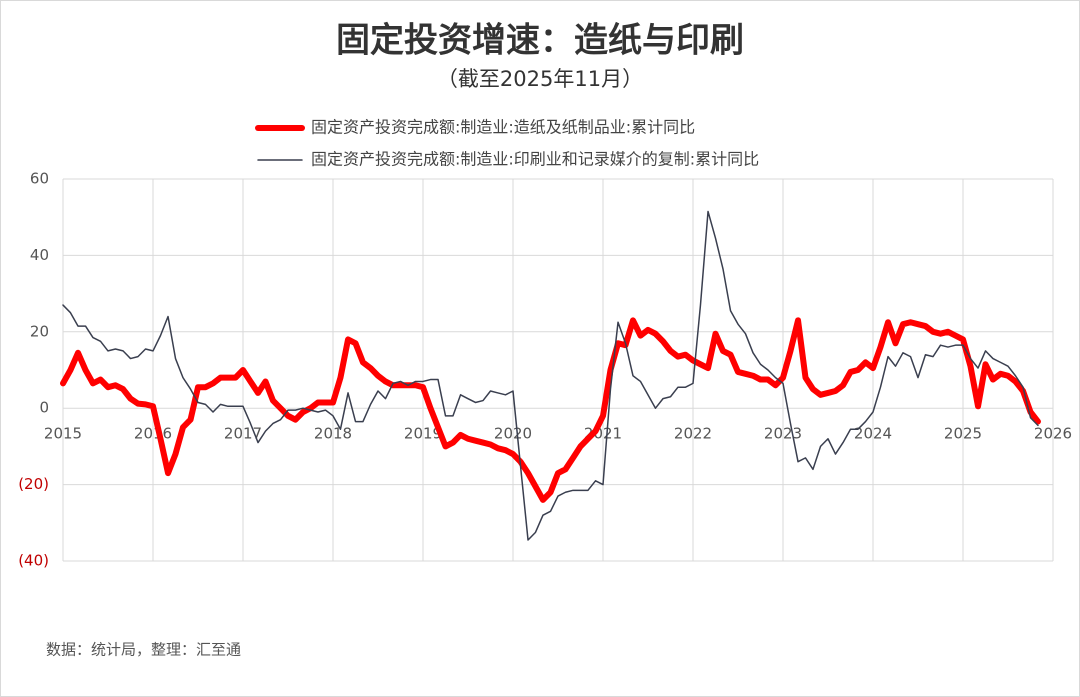 The image size is (1080, 697). What do you see at coordinates (1053, 434) in the screenshot?
I see `x-tick-label: 2026` at bounding box center [1053, 434].